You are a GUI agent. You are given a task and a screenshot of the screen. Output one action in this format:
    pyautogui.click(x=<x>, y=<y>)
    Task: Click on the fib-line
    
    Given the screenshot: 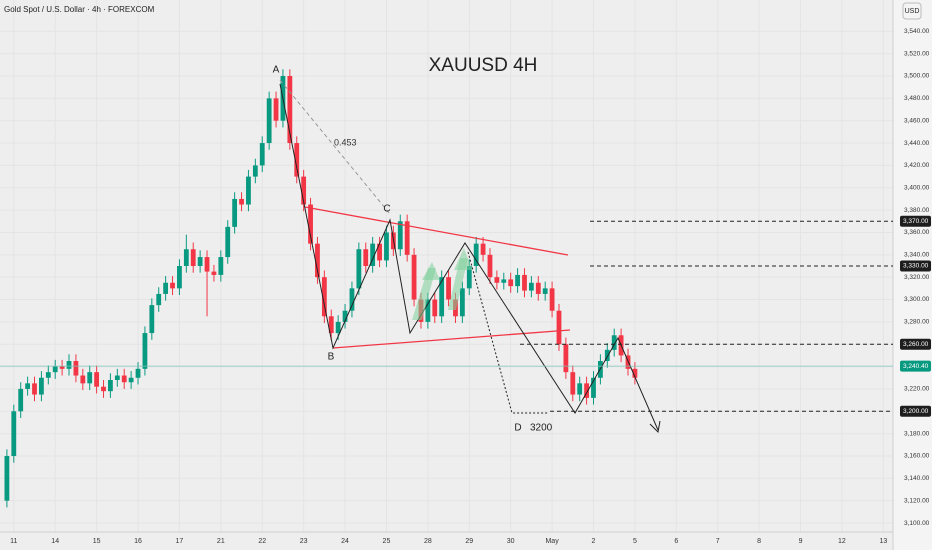 What is the action you would take?
    pyautogui.click(x=335, y=147)
    